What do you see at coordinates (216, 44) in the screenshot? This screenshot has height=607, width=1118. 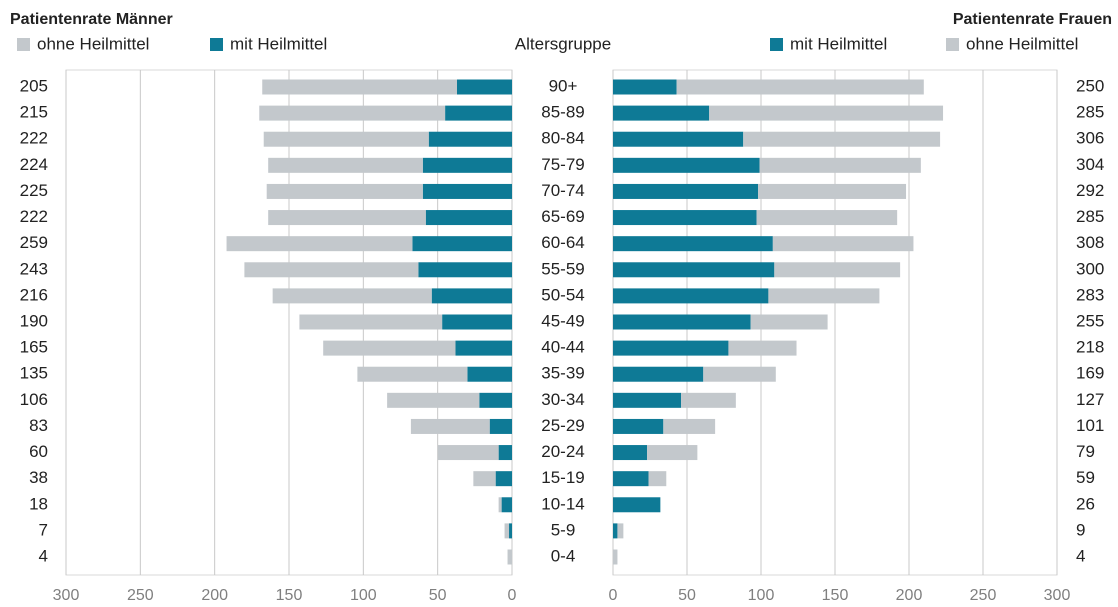 I see `legend-swatch` at bounding box center [216, 44].